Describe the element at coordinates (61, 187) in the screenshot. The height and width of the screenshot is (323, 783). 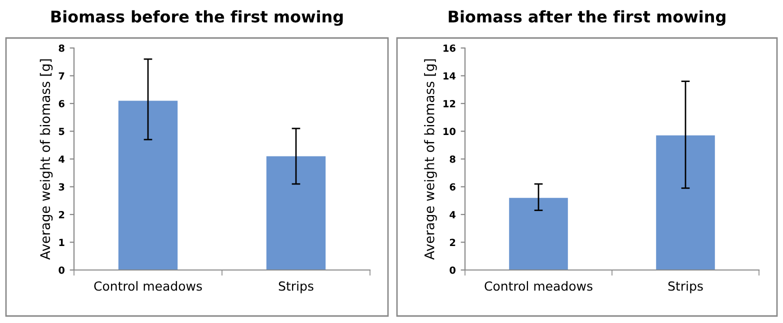
I see `y-tick-label: 3` at that location.